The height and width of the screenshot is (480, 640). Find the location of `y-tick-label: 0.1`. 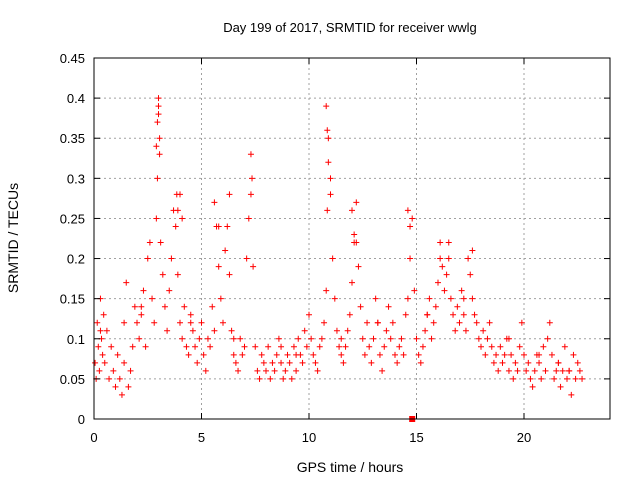

y-tick-label: 0.1 is located at coordinates (76, 339).